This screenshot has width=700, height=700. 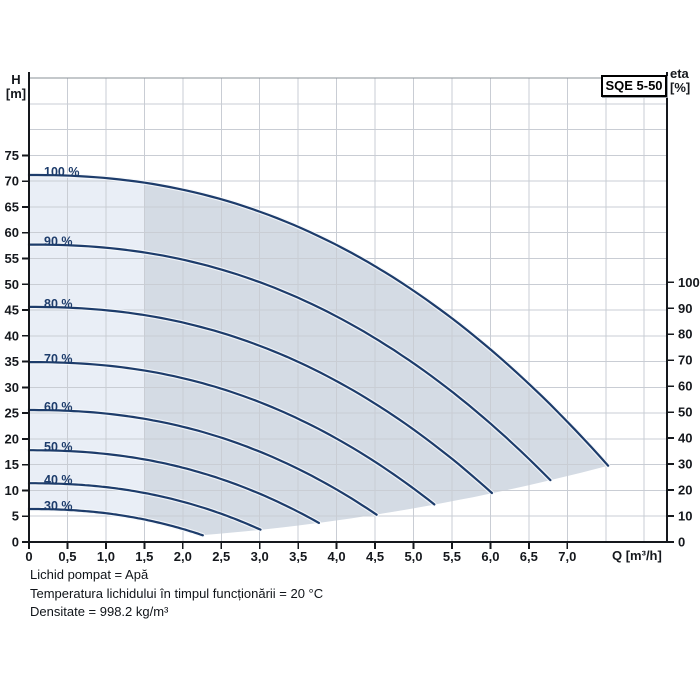 What do you see at coordinates (452, 556) in the screenshot?
I see `q-tick-label: 5,5` at bounding box center [452, 556].